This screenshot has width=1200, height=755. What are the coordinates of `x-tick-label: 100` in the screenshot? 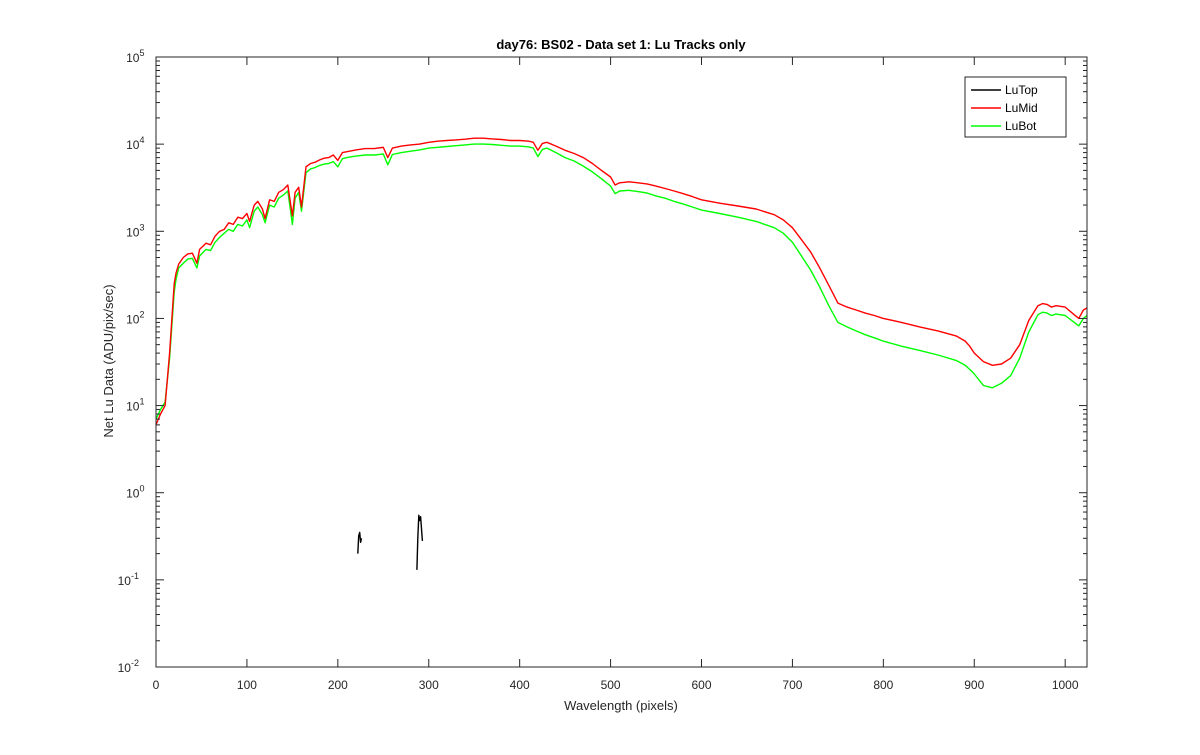 It's located at (247, 685).